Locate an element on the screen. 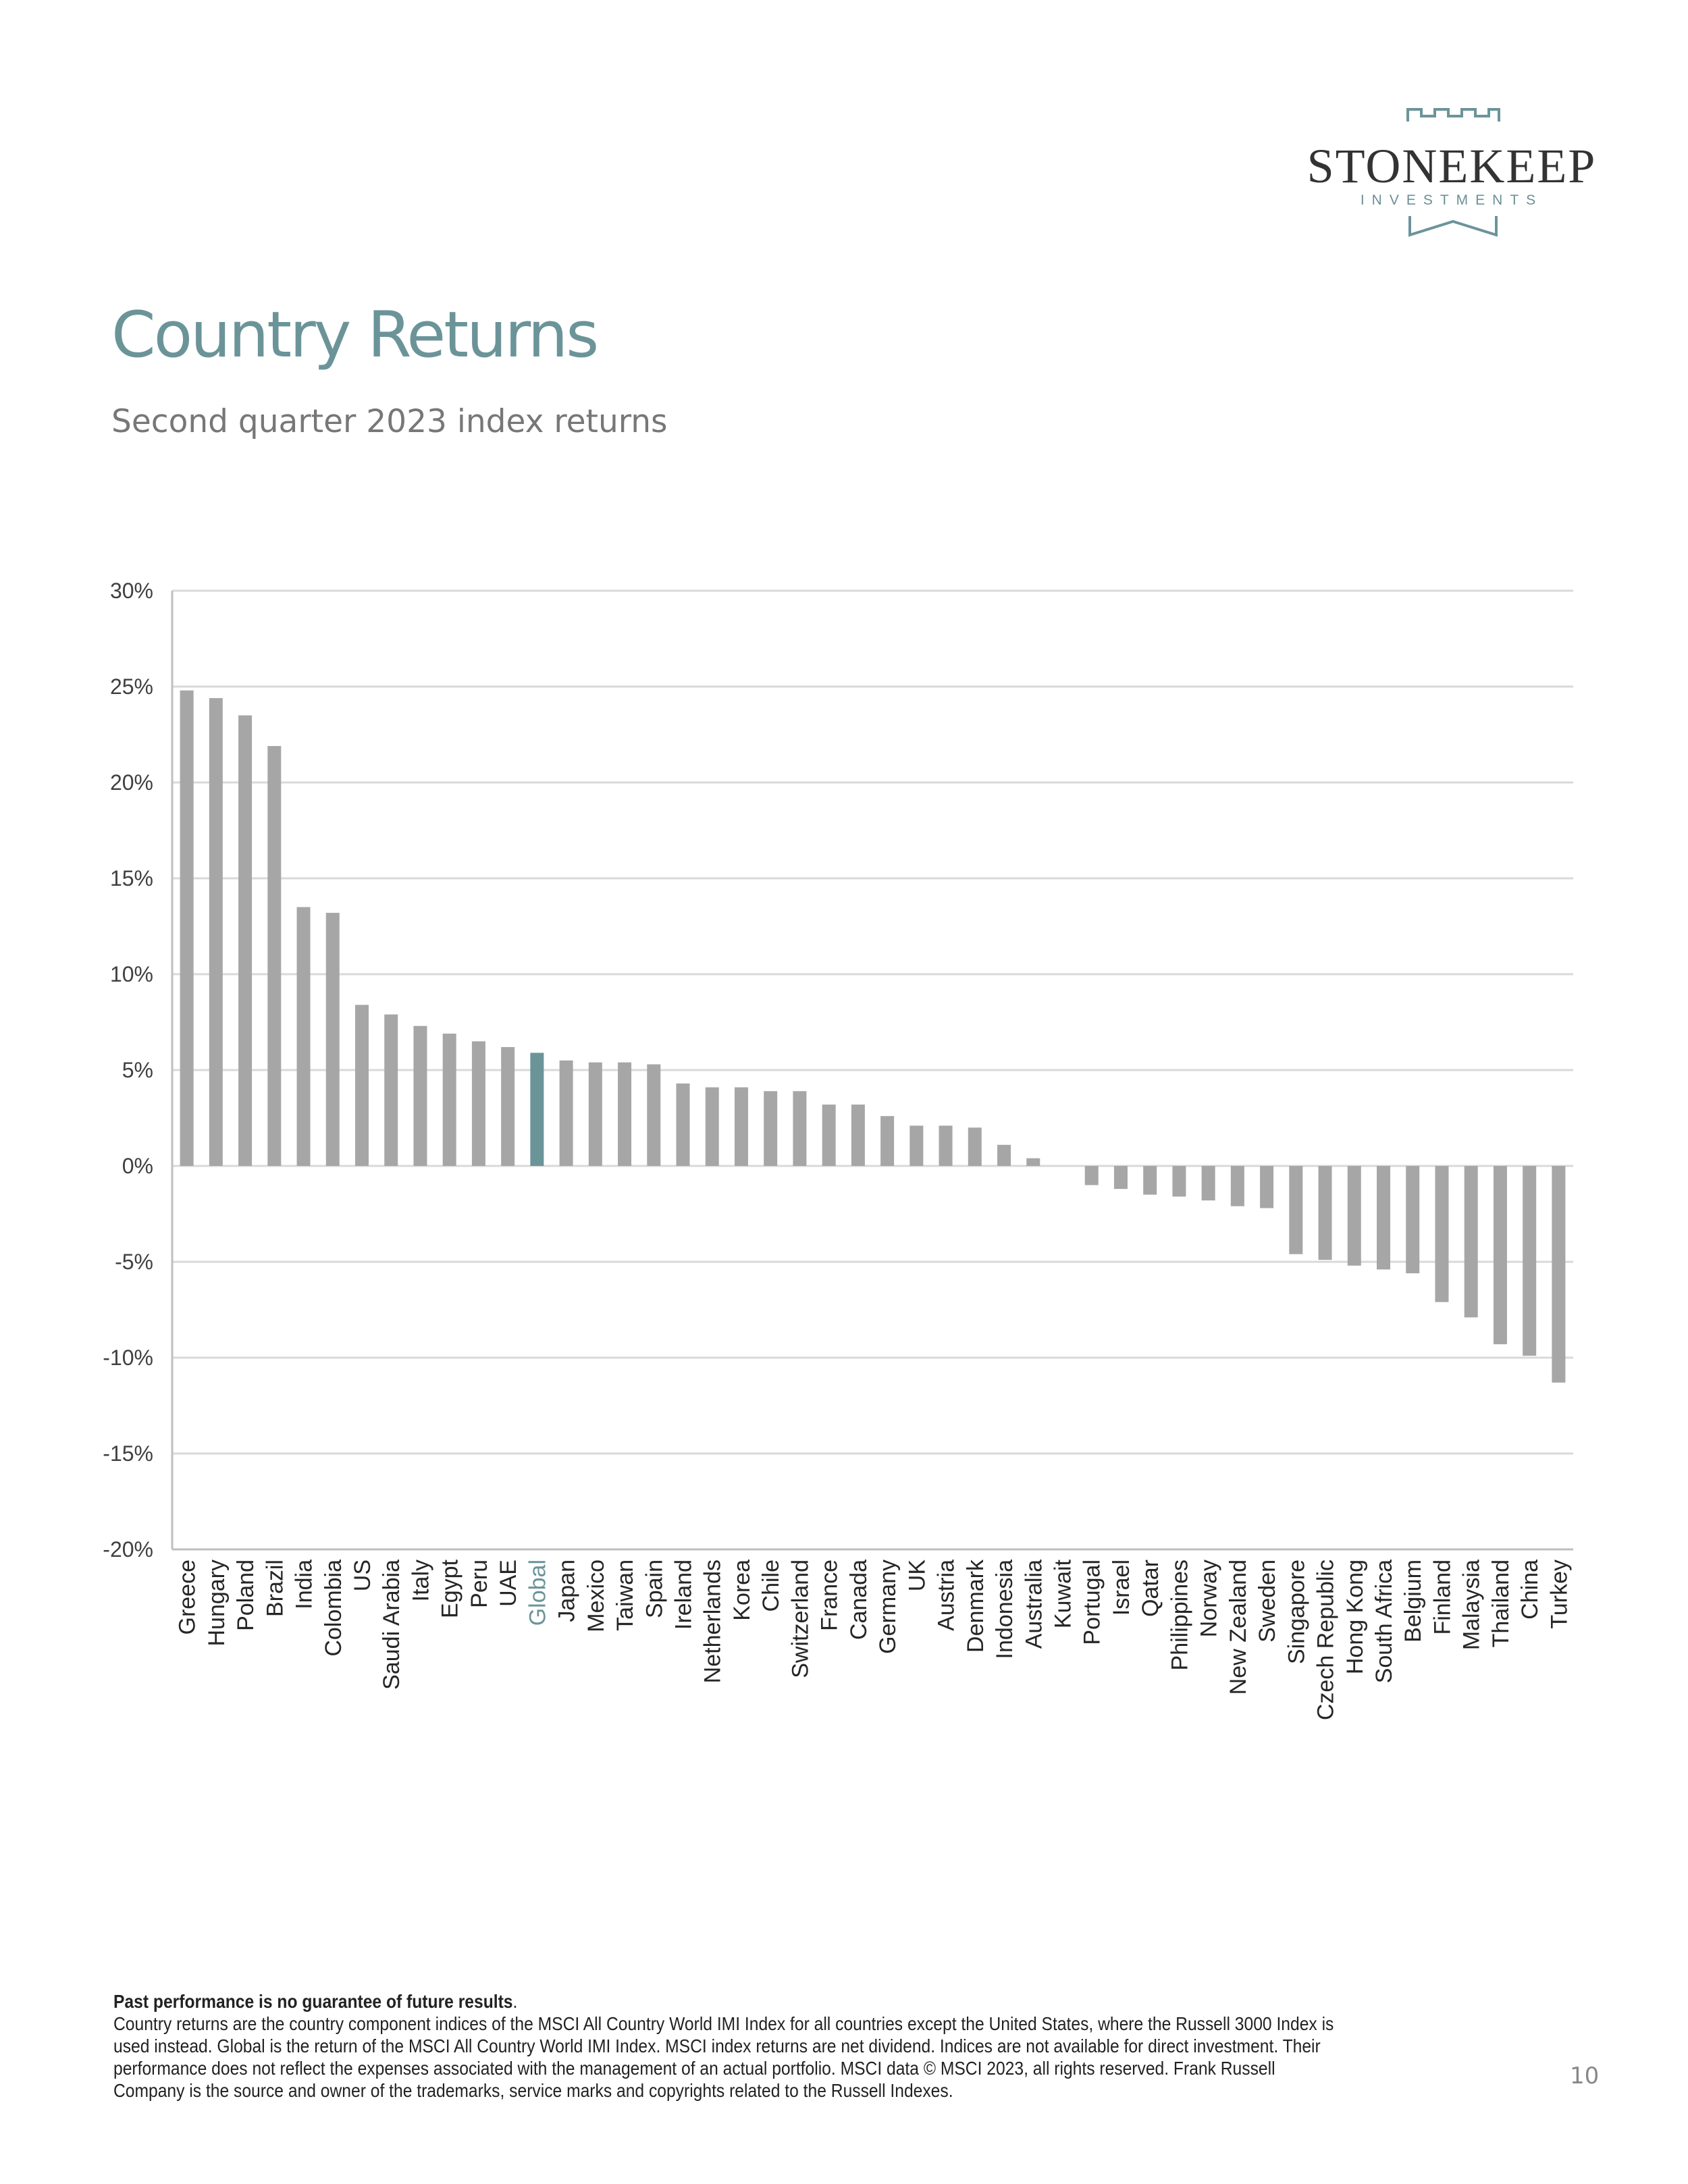 This screenshot has height=2184, width=1688. x-tick-label: Australia is located at coordinates (1034, 1604).